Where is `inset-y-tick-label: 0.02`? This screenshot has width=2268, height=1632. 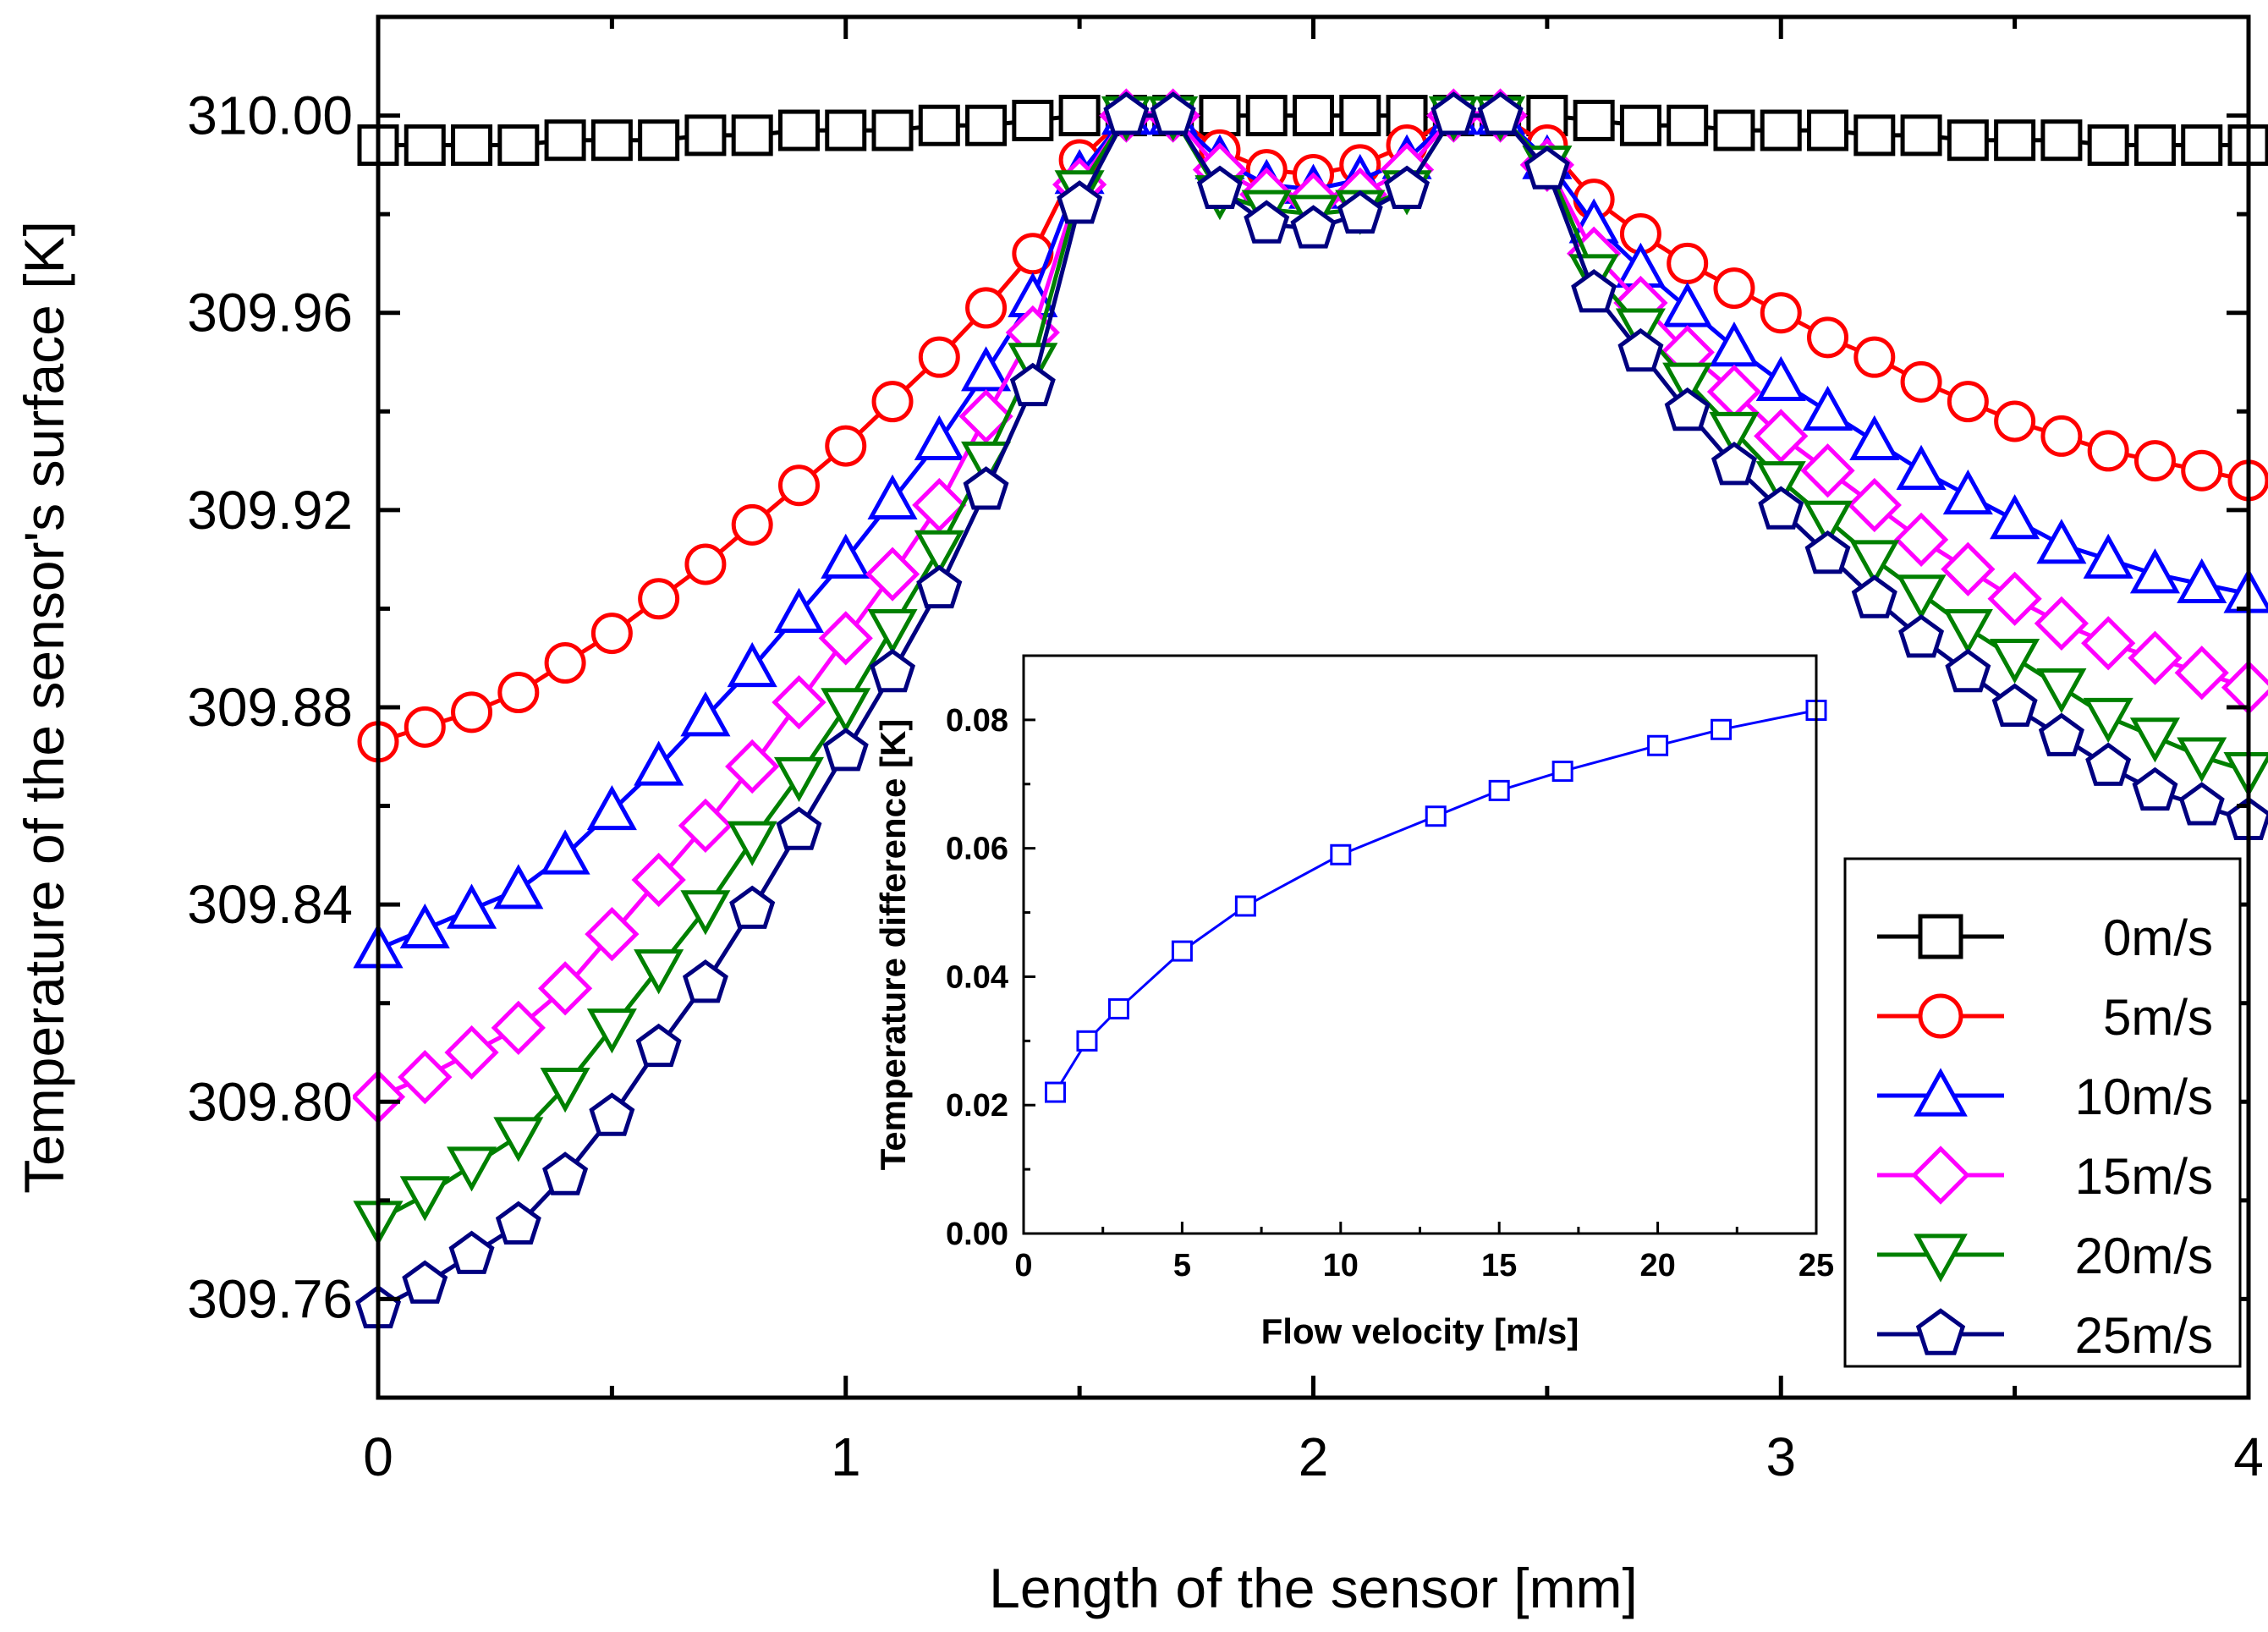
inset-y-tick-label: 0.02 is located at coordinates (977, 1106).